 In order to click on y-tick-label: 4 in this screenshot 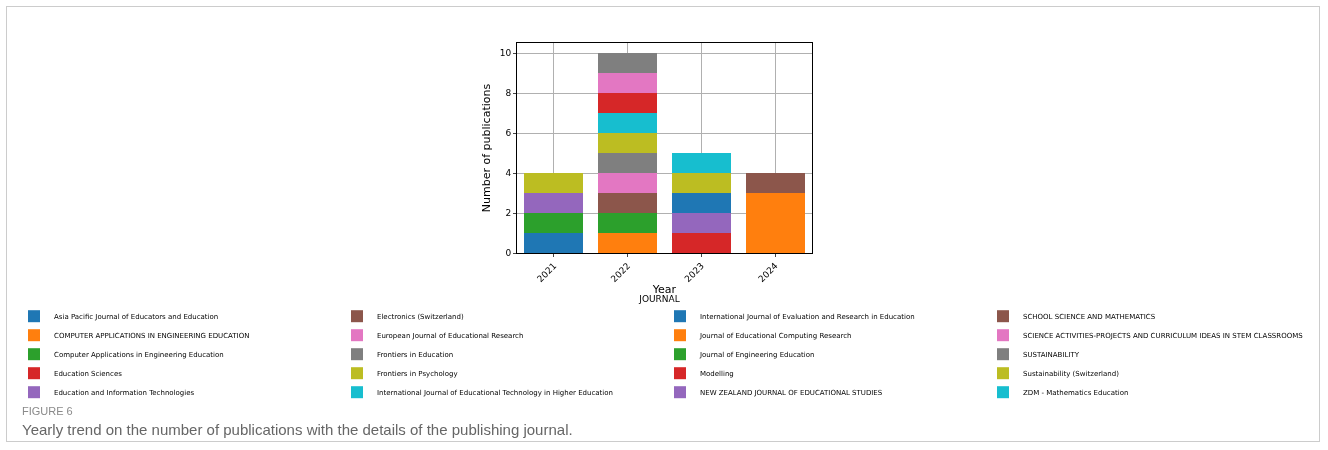, I will do `click(508, 173)`.